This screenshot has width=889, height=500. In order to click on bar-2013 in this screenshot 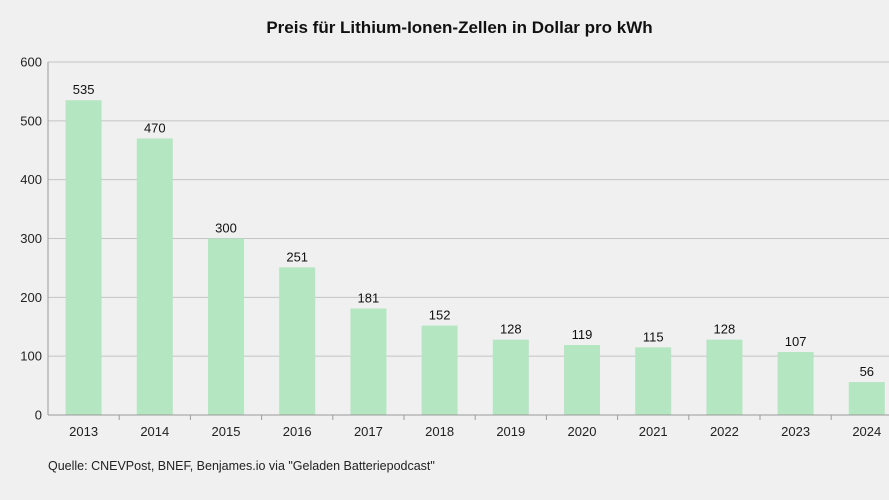, I will do `click(83, 257)`.